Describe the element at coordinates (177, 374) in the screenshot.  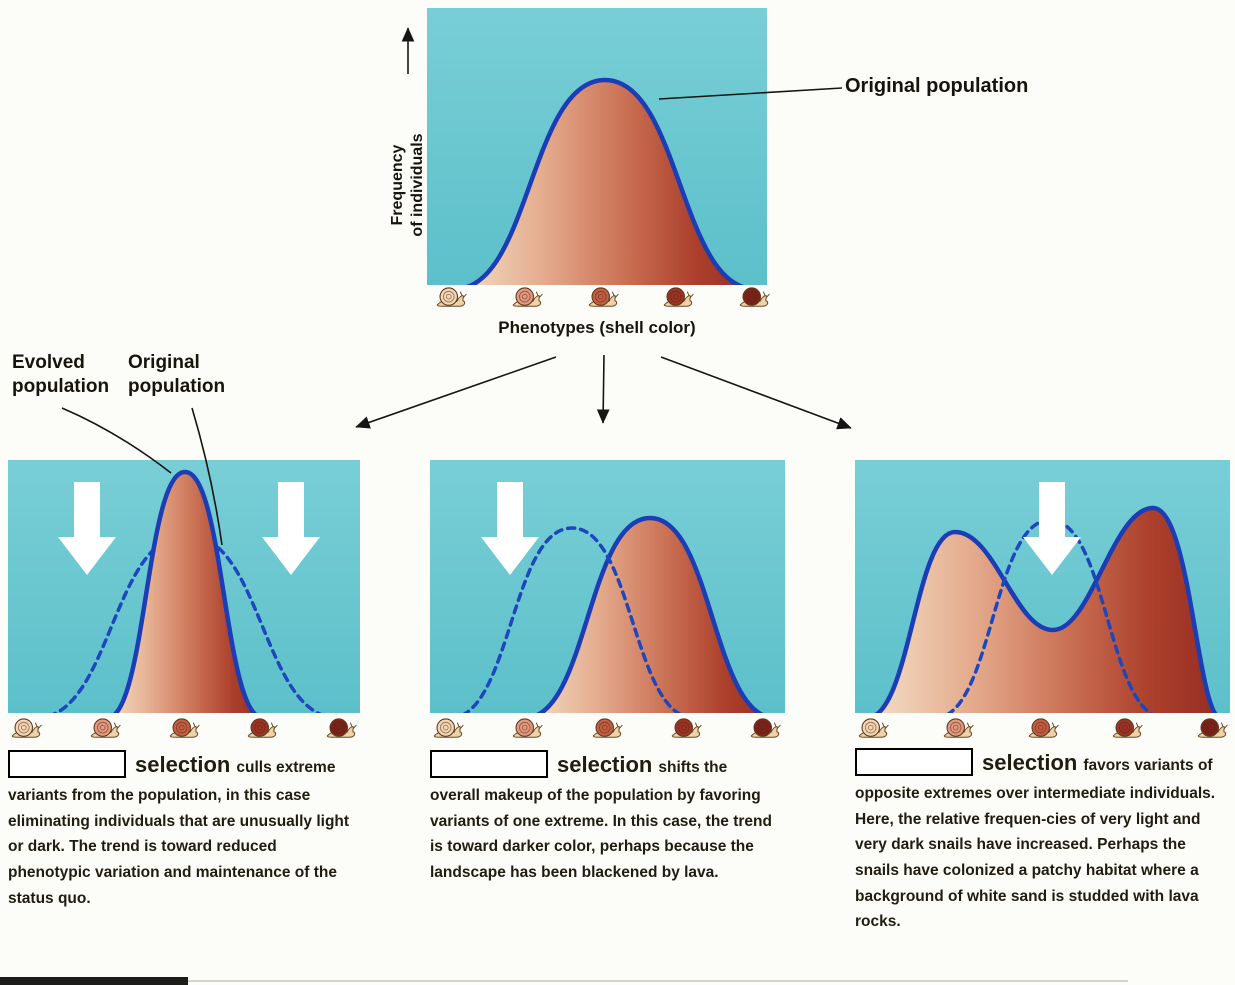
I see `original-population-label-2: Original population` at that location.